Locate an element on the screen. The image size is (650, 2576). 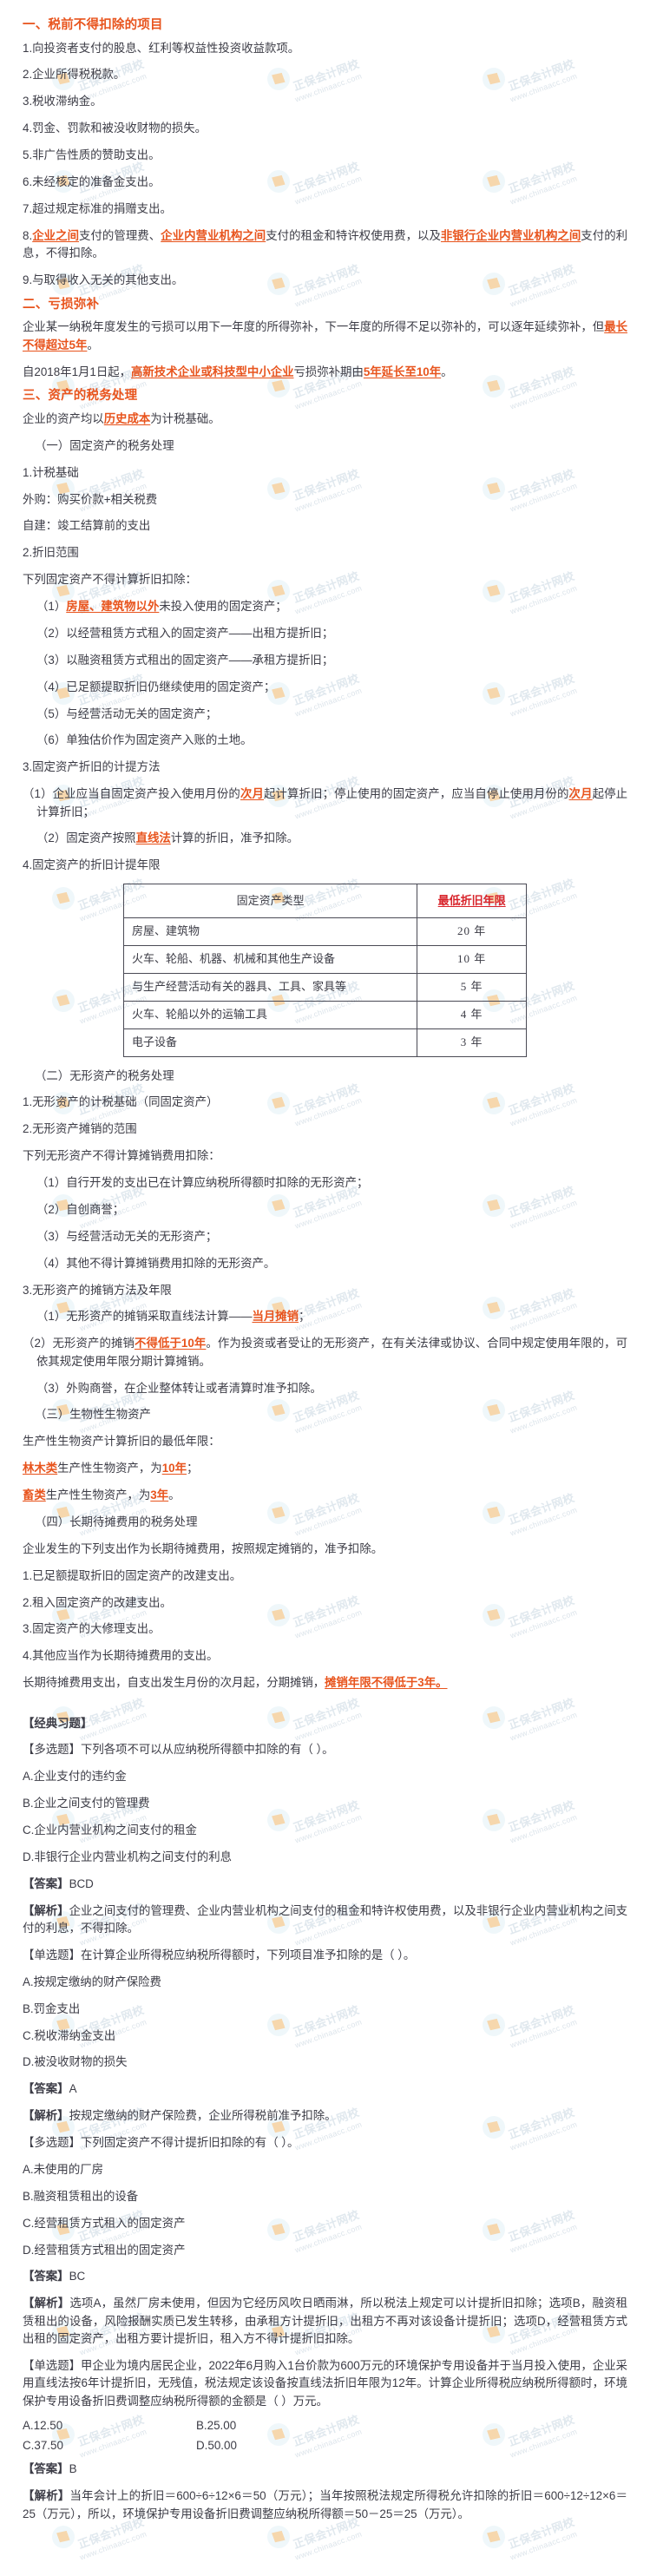
question-2-option-d: D.被没收财物的损失 is located at coordinates (75, 2062).